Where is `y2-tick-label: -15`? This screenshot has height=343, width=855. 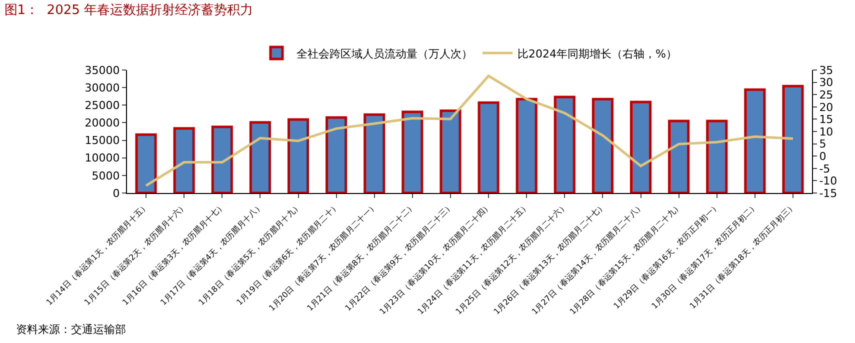 y2-tick-label: -15 is located at coordinates (828, 193).